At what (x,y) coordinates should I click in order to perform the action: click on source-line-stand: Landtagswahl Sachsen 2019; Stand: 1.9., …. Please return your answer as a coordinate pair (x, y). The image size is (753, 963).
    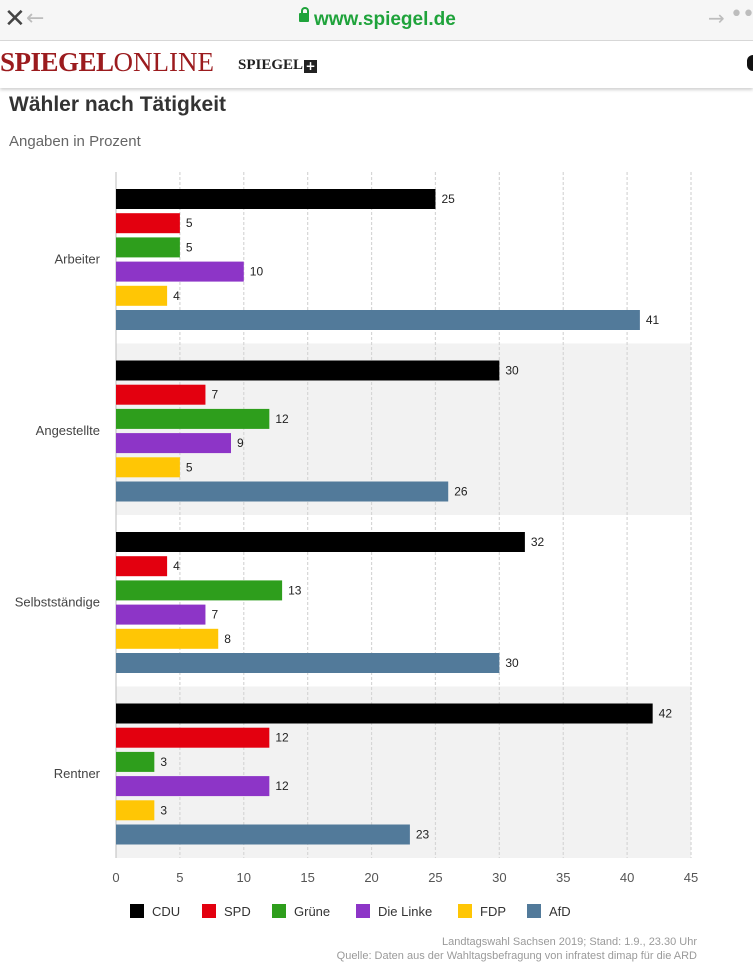
    Looking at the image, I should click on (569, 942).